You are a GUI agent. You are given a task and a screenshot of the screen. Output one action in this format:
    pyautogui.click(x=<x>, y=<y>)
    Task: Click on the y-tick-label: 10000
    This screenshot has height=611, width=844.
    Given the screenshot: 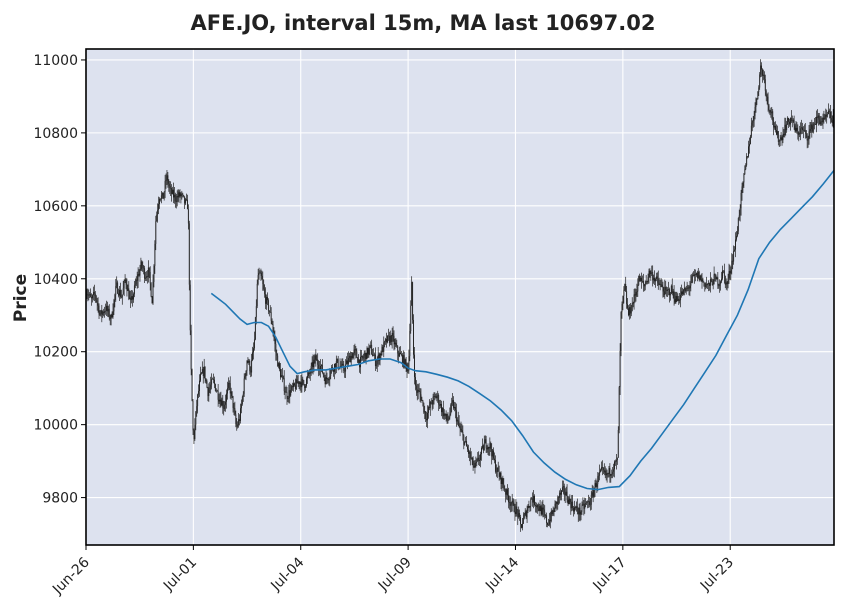 What is the action you would take?
    pyautogui.click(x=55, y=426)
    